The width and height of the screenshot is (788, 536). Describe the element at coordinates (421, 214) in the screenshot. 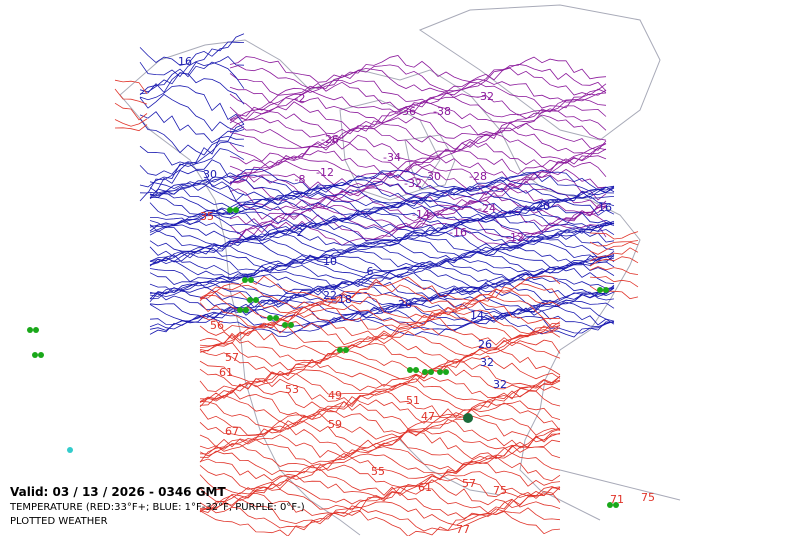

I see `contour-label: -14` at that location.